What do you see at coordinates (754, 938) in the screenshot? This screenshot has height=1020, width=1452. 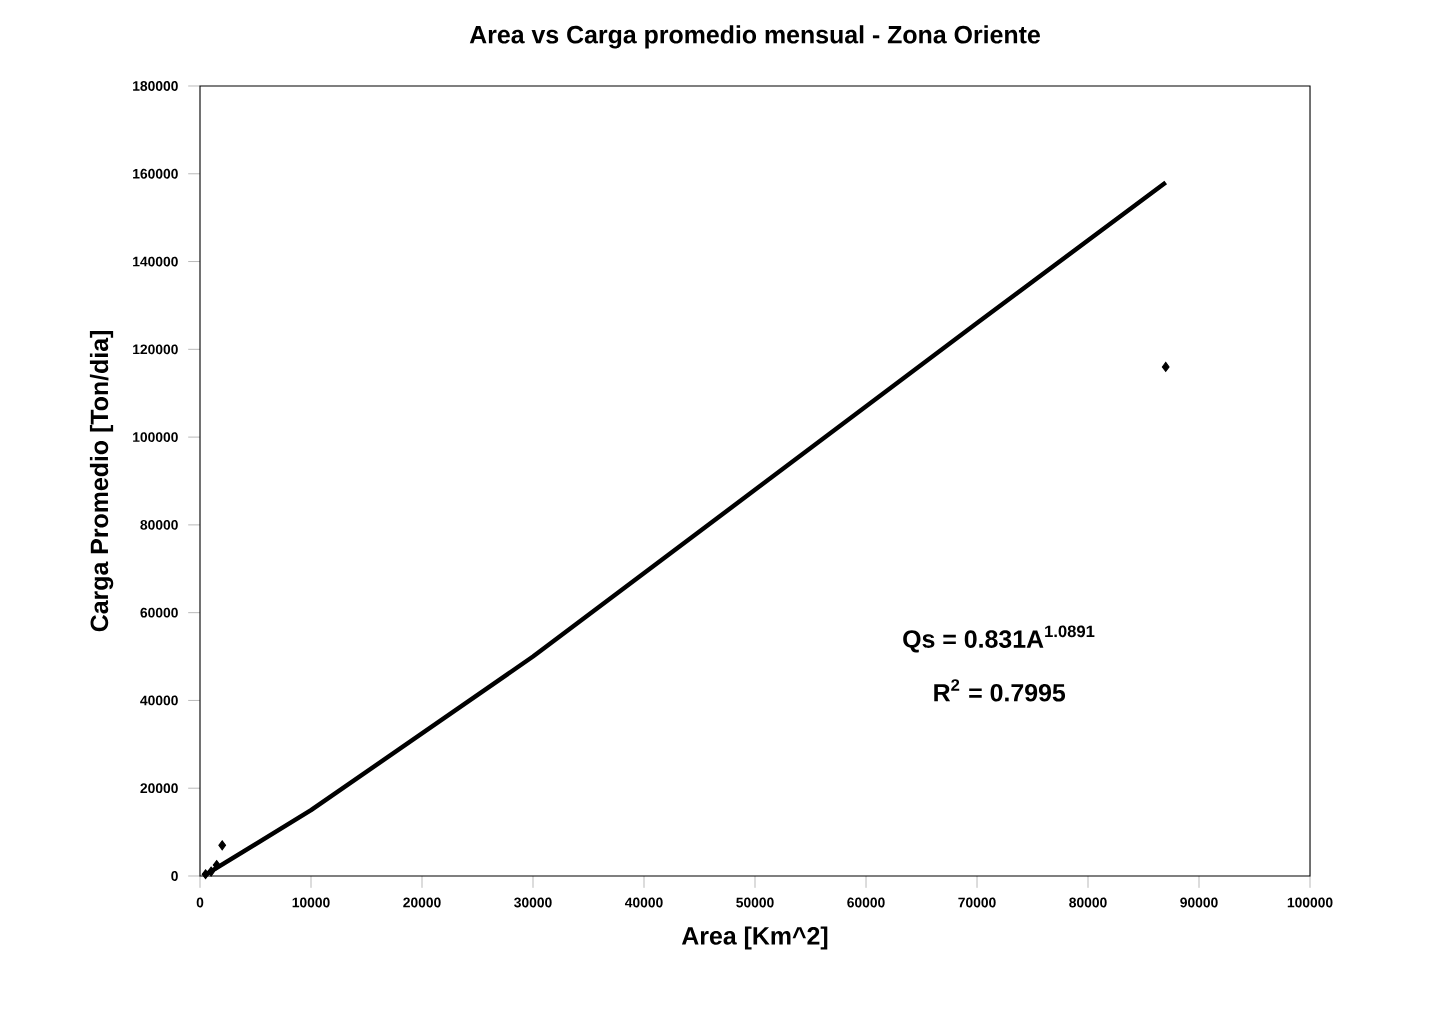 I see `x-axis-title: Area [Km^2]` at bounding box center [754, 938].